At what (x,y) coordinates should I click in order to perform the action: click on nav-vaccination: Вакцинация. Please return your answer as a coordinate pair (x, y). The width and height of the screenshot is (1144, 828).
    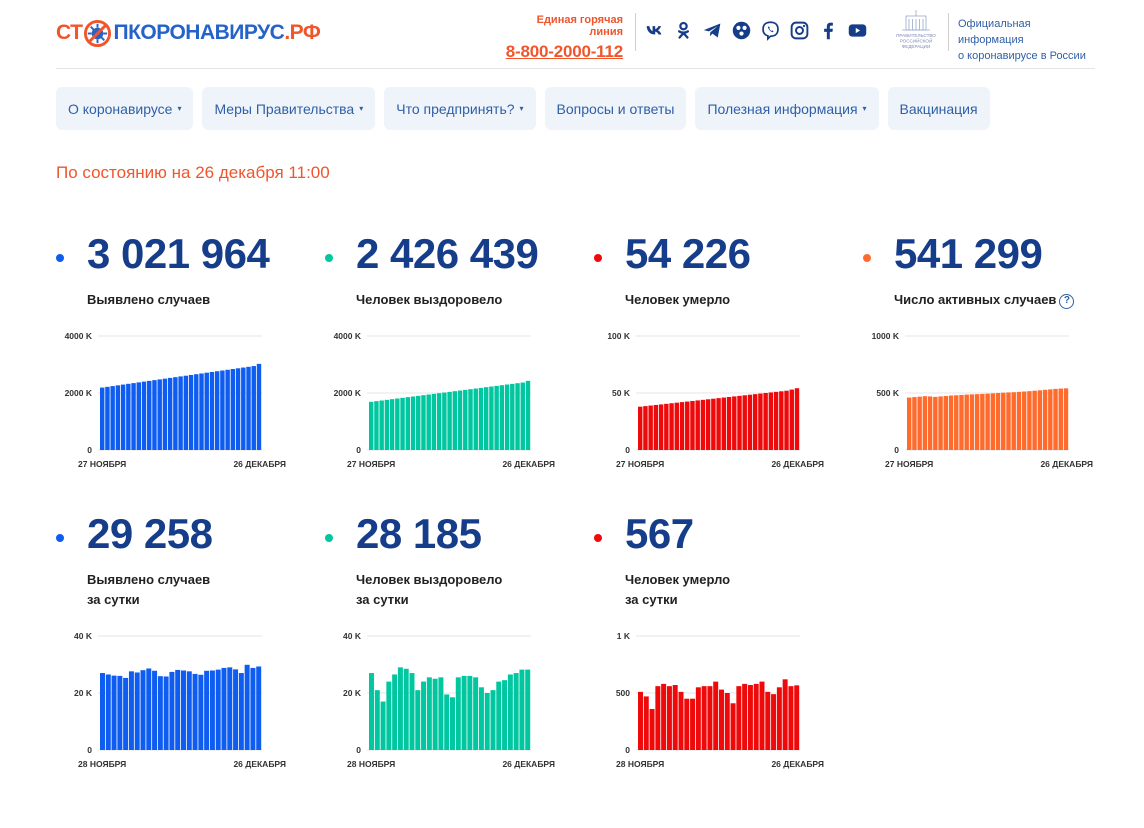
    Looking at the image, I should click on (938, 108).